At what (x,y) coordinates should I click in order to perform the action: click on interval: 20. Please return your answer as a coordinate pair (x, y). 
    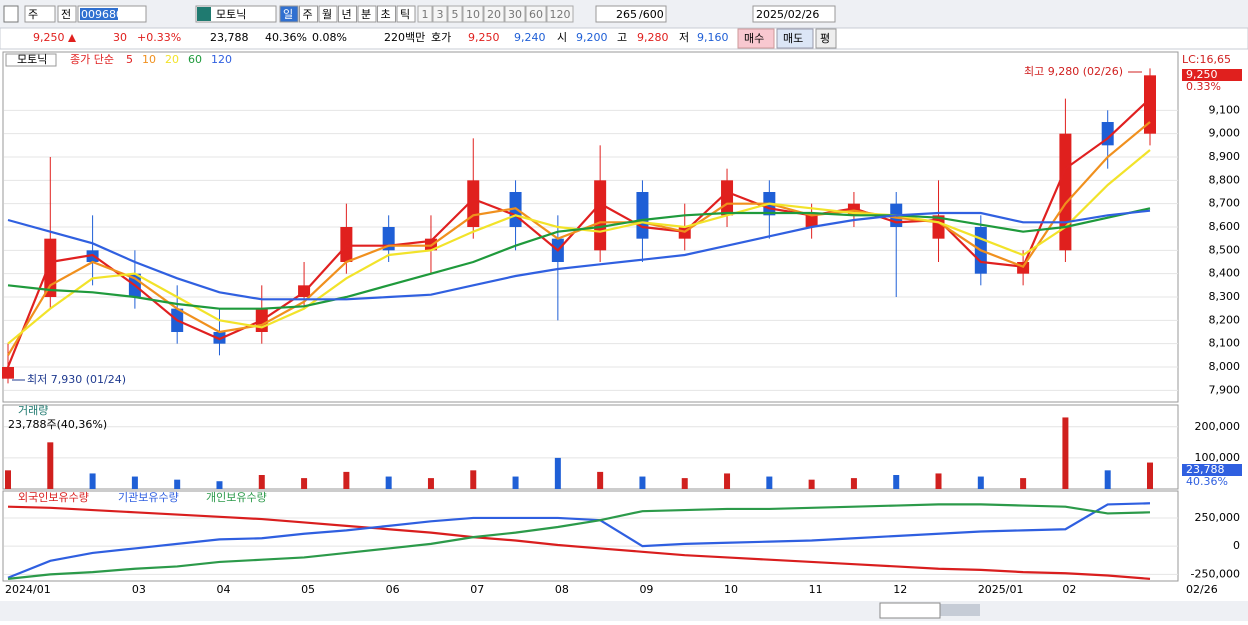
    Looking at the image, I should click on (494, 14).